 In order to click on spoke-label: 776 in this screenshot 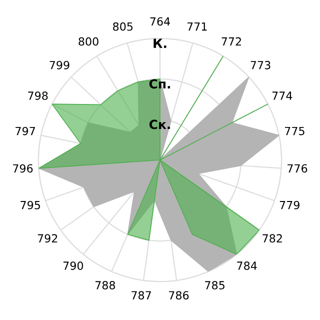, I will do `click(298, 168)`.